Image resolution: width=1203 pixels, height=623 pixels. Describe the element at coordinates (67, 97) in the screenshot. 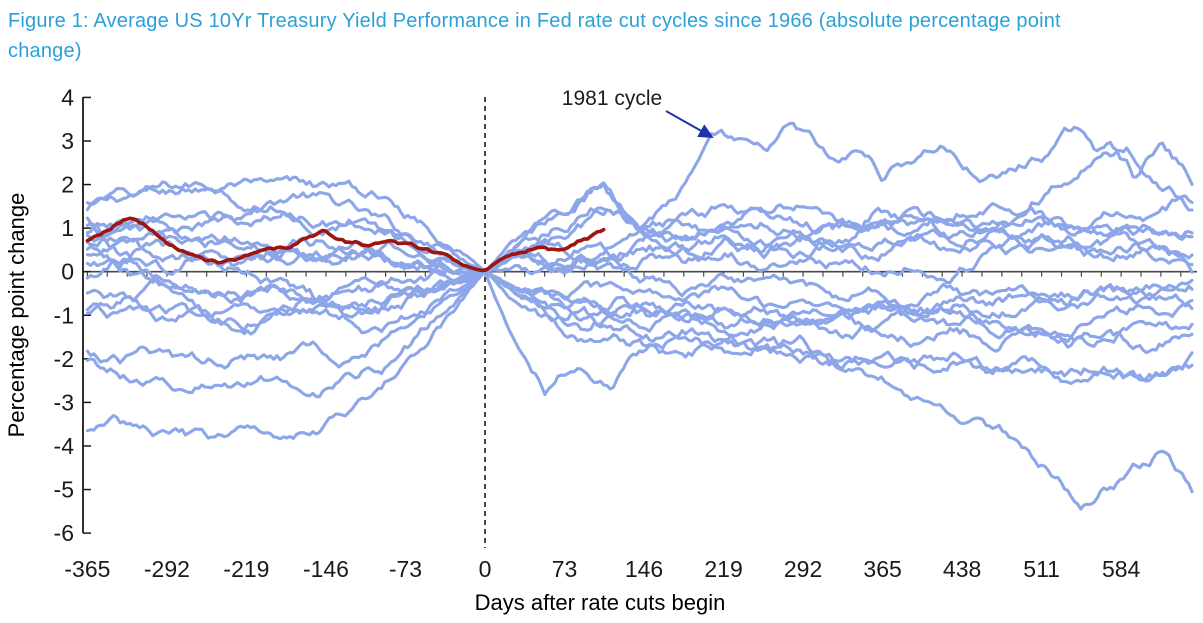

I see `y-tick-label: 4` at that location.